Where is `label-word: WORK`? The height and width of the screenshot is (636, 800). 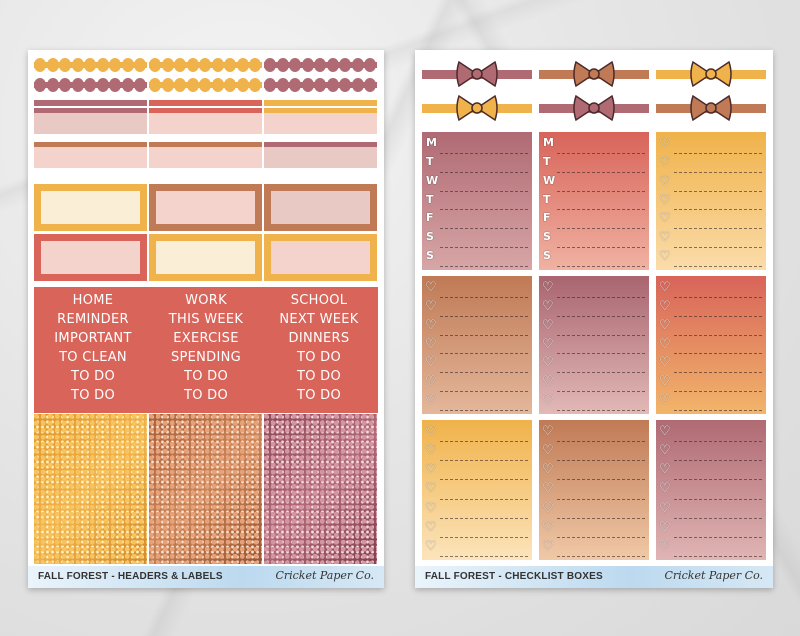 label-word: WORK is located at coordinates (206, 300).